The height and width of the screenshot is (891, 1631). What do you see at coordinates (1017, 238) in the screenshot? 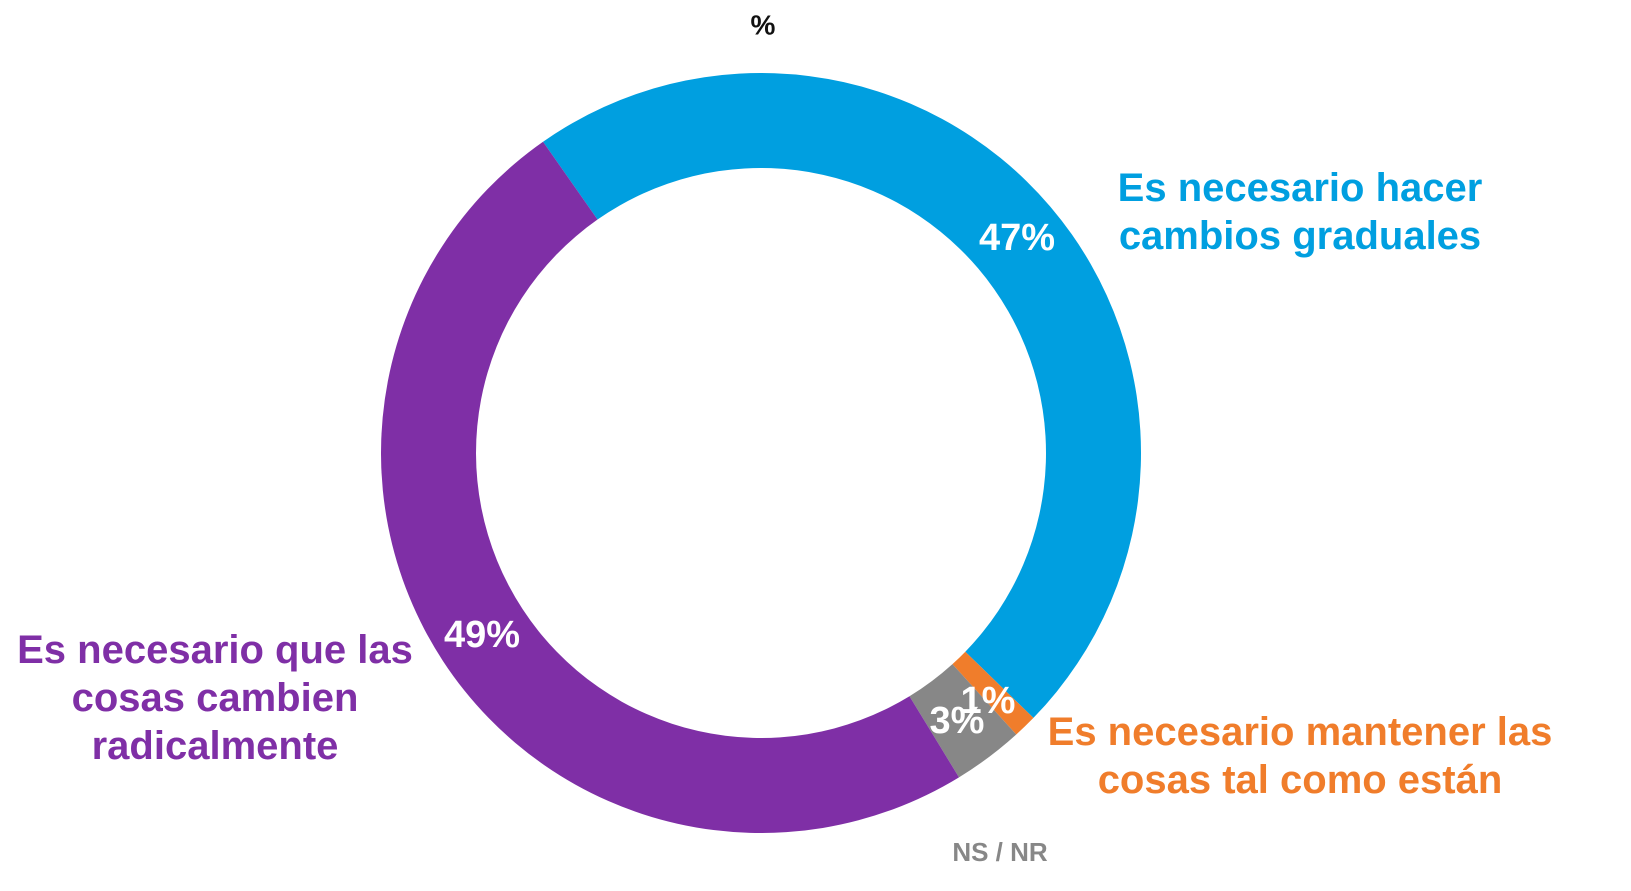
I see `value-label: 47%` at bounding box center [1017, 238].